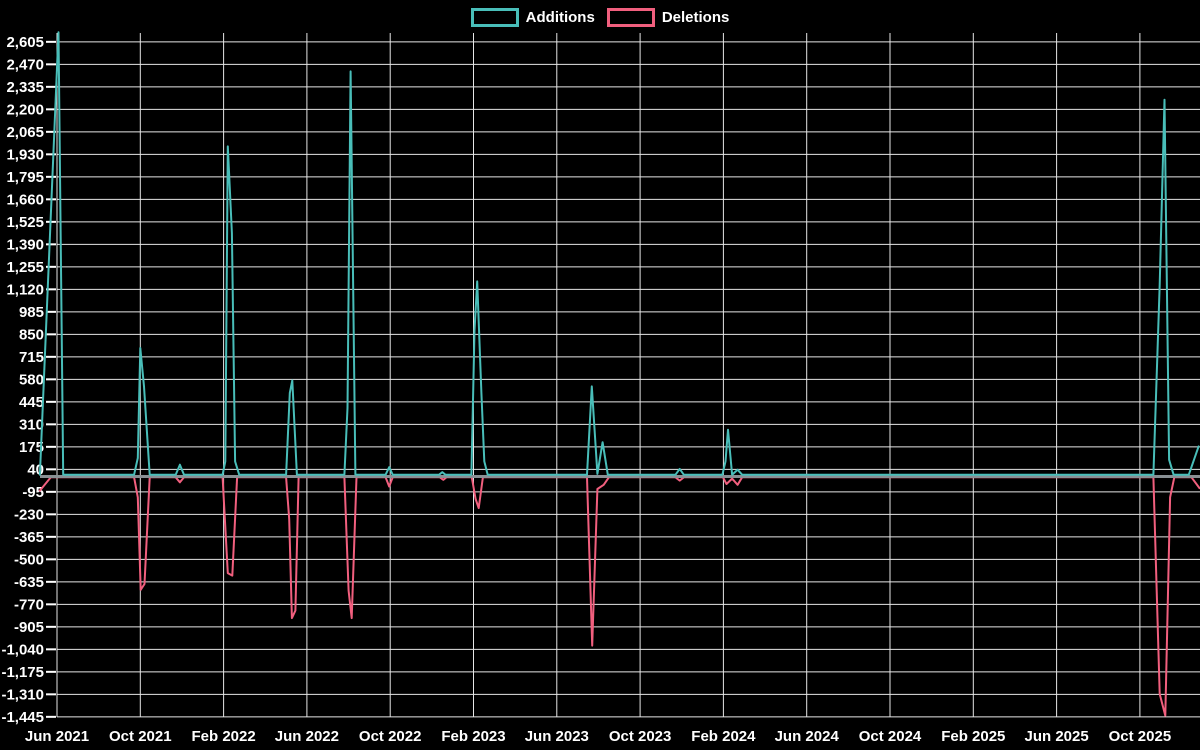  What do you see at coordinates (140, 736) in the screenshot?
I see `x-tick-label: Oct 2021` at bounding box center [140, 736].